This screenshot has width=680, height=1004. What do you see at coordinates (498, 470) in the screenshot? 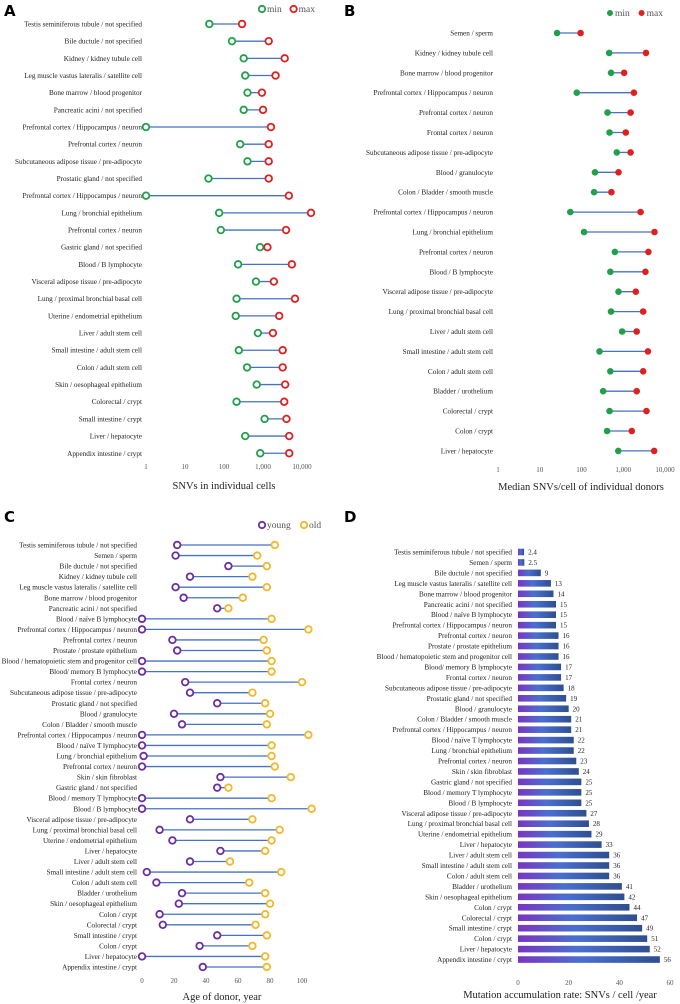
I see `x-tick-label: 1` at bounding box center [498, 470].